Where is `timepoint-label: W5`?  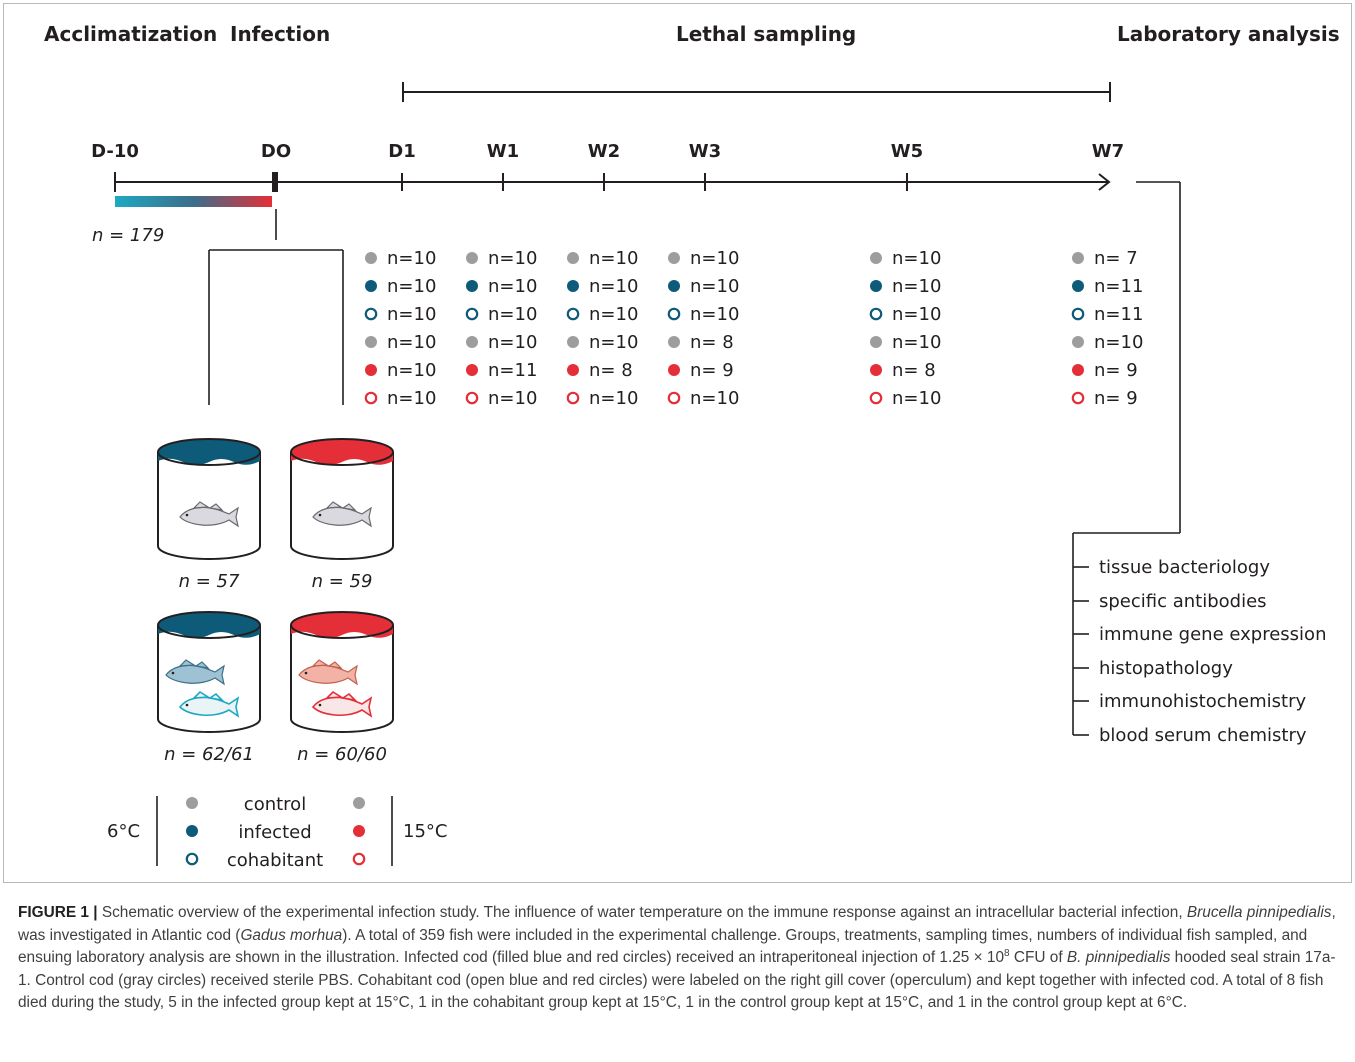 timepoint-label: W5 is located at coordinates (907, 151).